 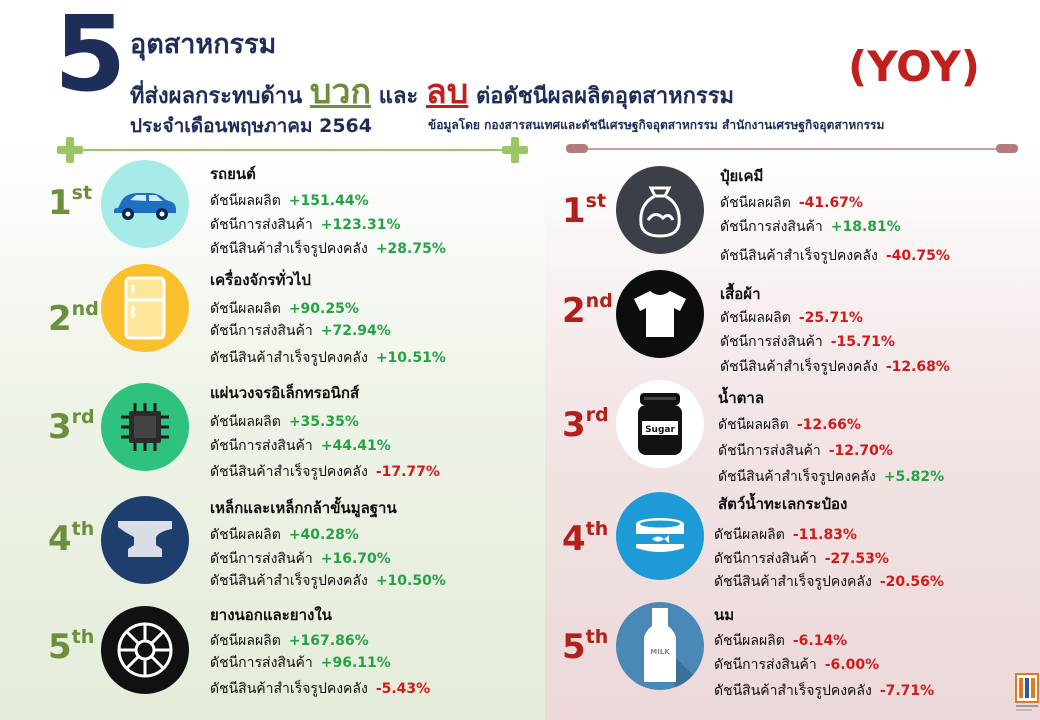 I want to click on anvil-icon, so click(x=145, y=540).